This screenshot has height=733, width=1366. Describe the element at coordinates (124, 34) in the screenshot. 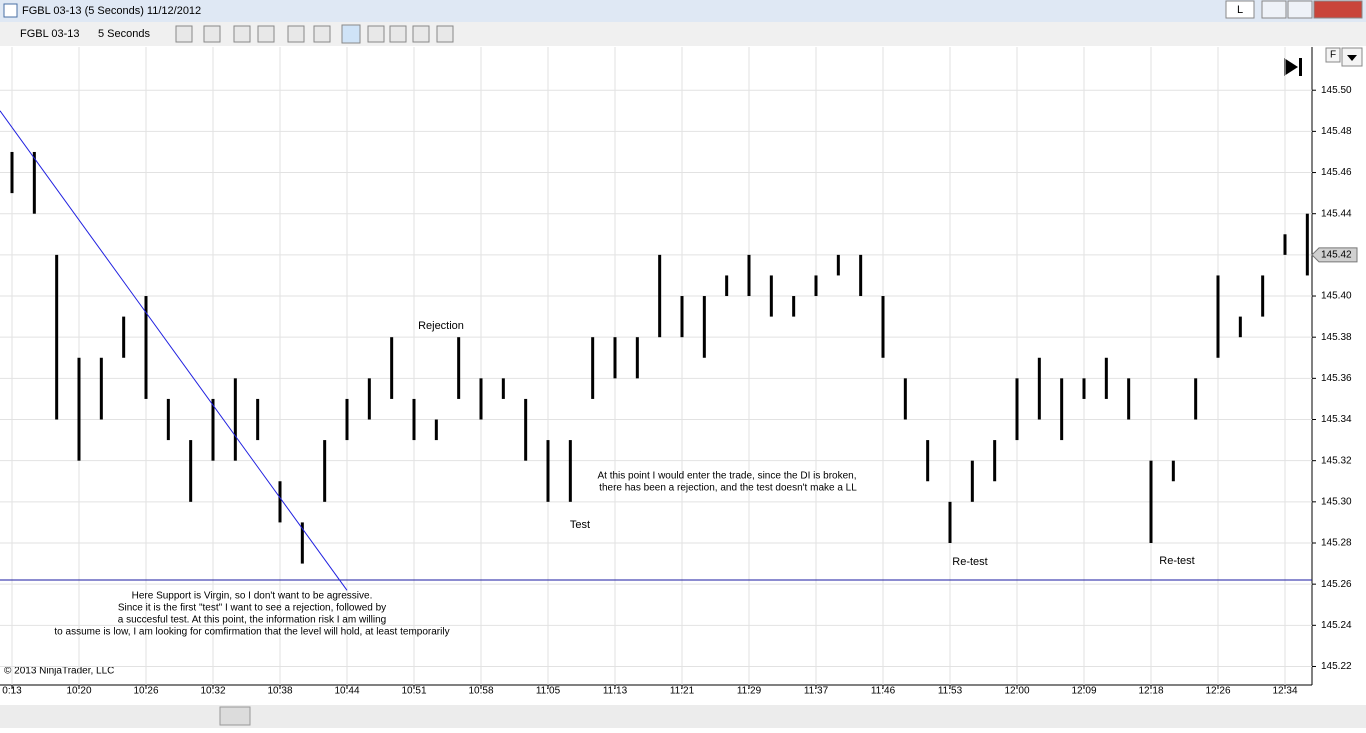

I see `interval-selector: 5 Seconds` at that location.